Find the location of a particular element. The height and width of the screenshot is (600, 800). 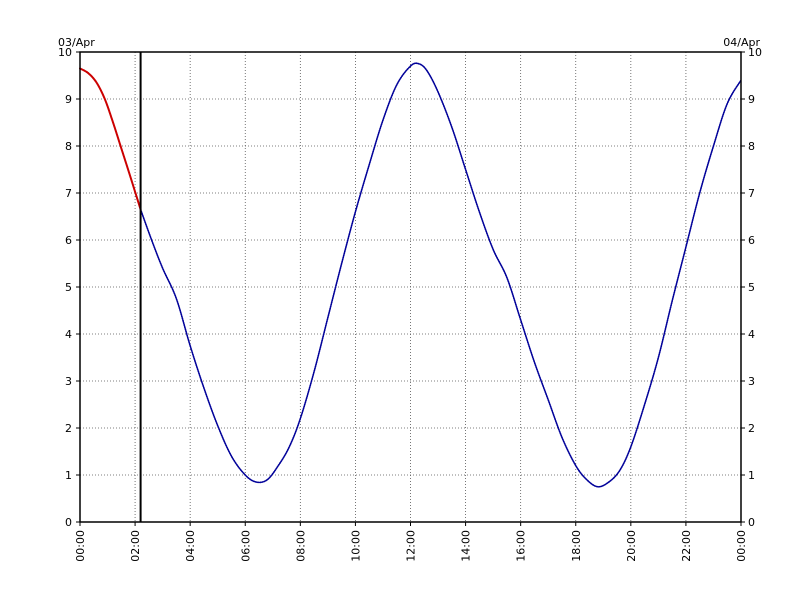

y-tick-label-right: 2 is located at coordinates (751, 428).